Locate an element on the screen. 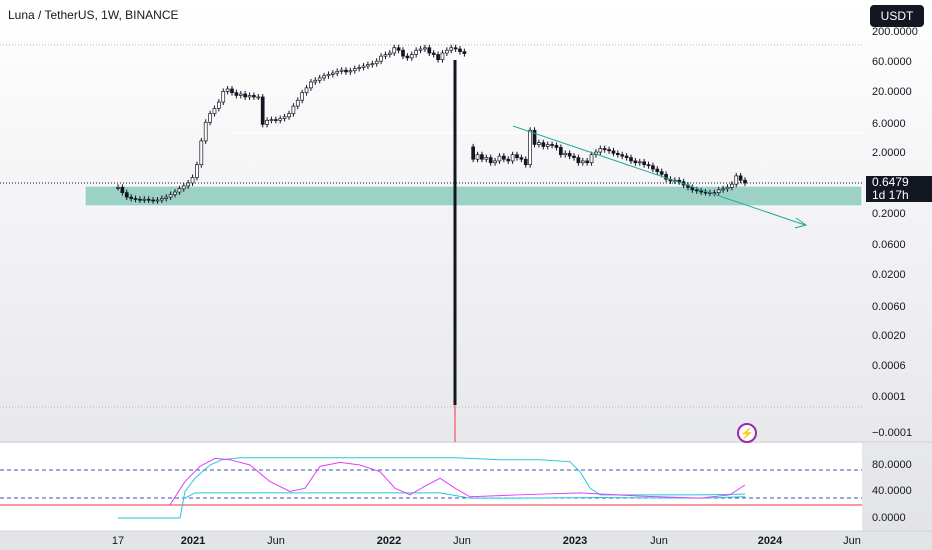 This screenshot has height=550, width=932. last-price-badge: 0.6479 1d 17h is located at coordinates (899, 189).